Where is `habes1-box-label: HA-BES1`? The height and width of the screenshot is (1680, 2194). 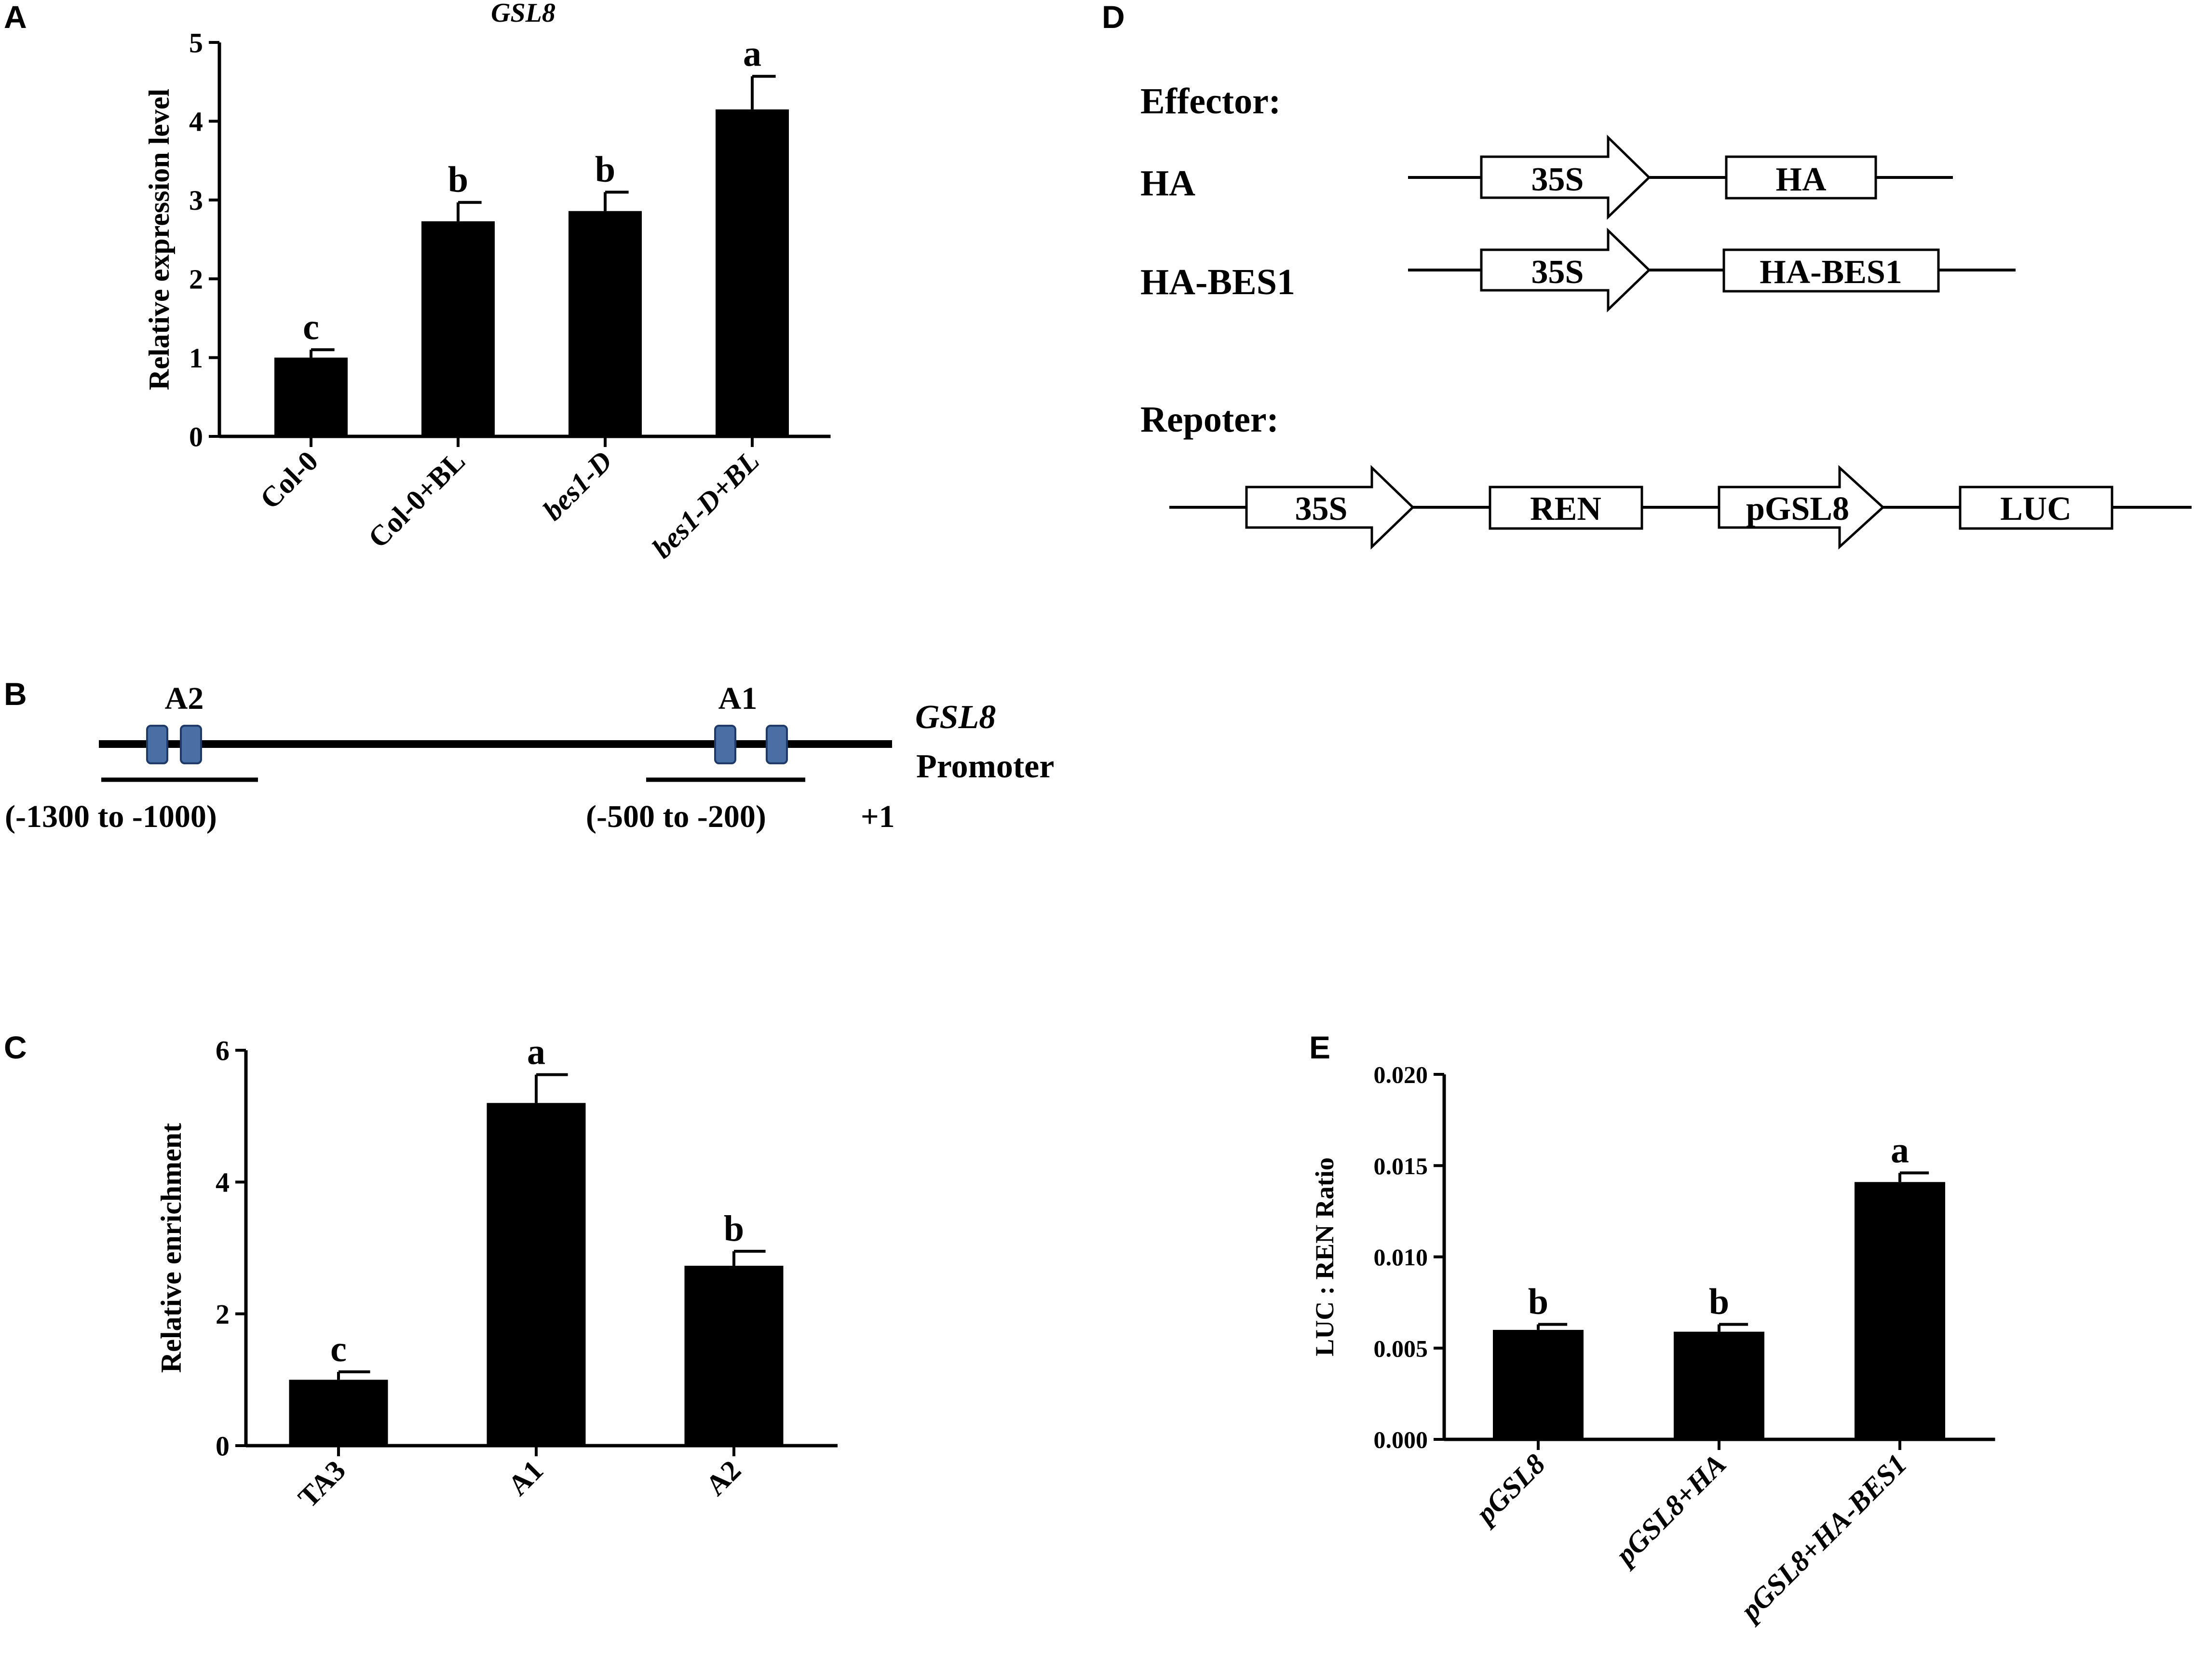
habes1-box-label: HA-BES1 is located at coordinates (1831, 273).